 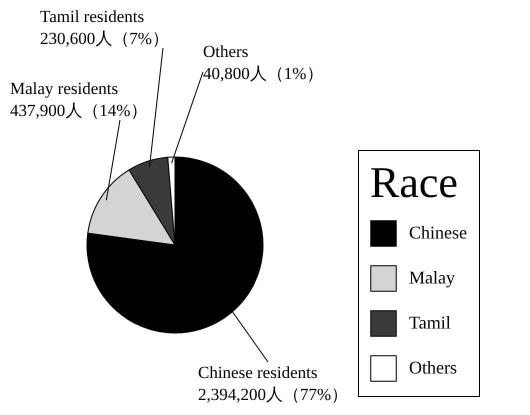 What do you see at coordinates (432, 278) in the screenshot?
I see `legend-label: Malay` at bounding box center [432, 278].